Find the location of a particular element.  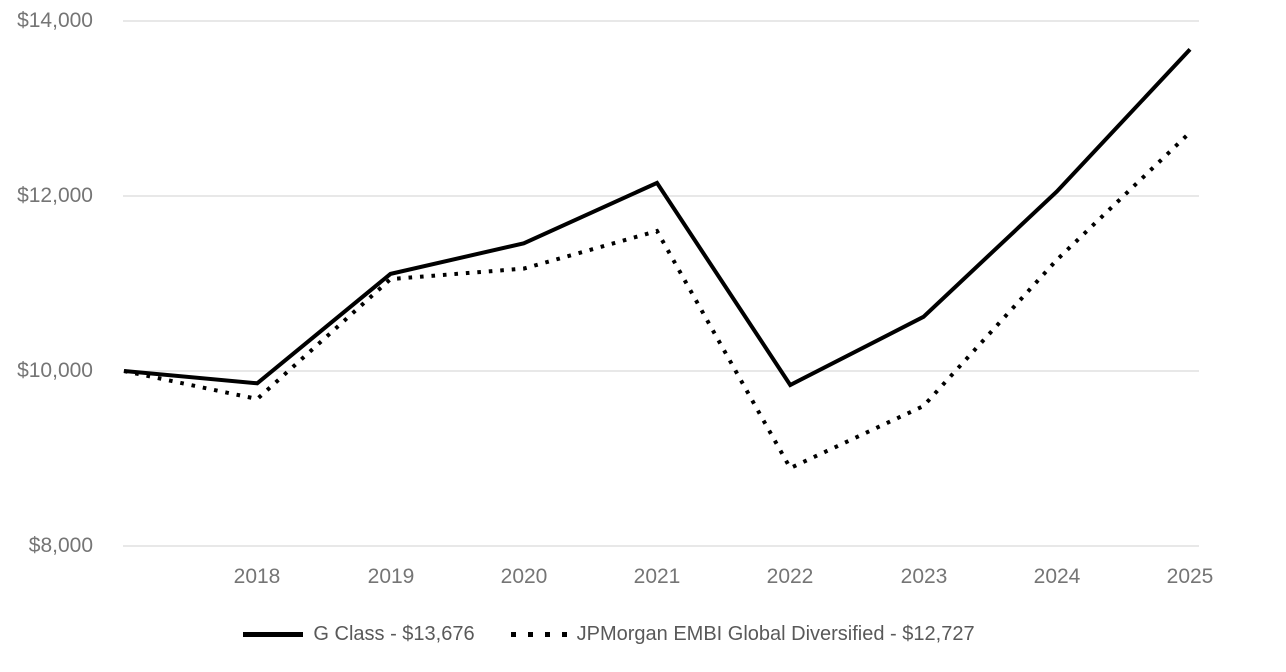

x-axis-label-2022: 2022 is located at coordinates (790, 576).